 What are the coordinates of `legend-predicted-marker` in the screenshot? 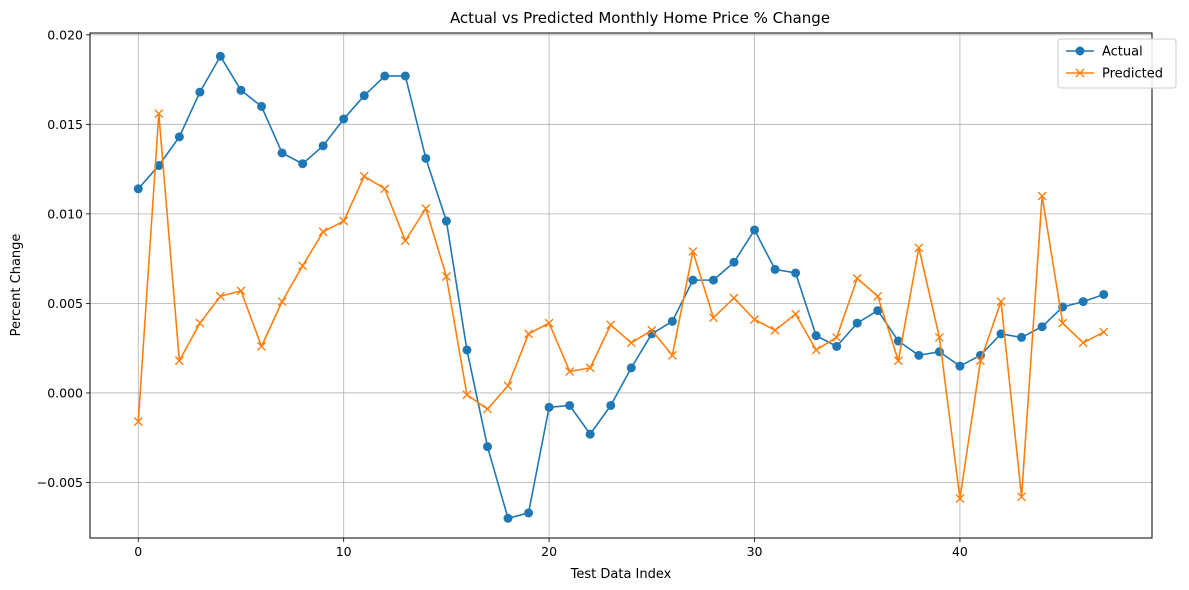 It's located at (1080, 73).